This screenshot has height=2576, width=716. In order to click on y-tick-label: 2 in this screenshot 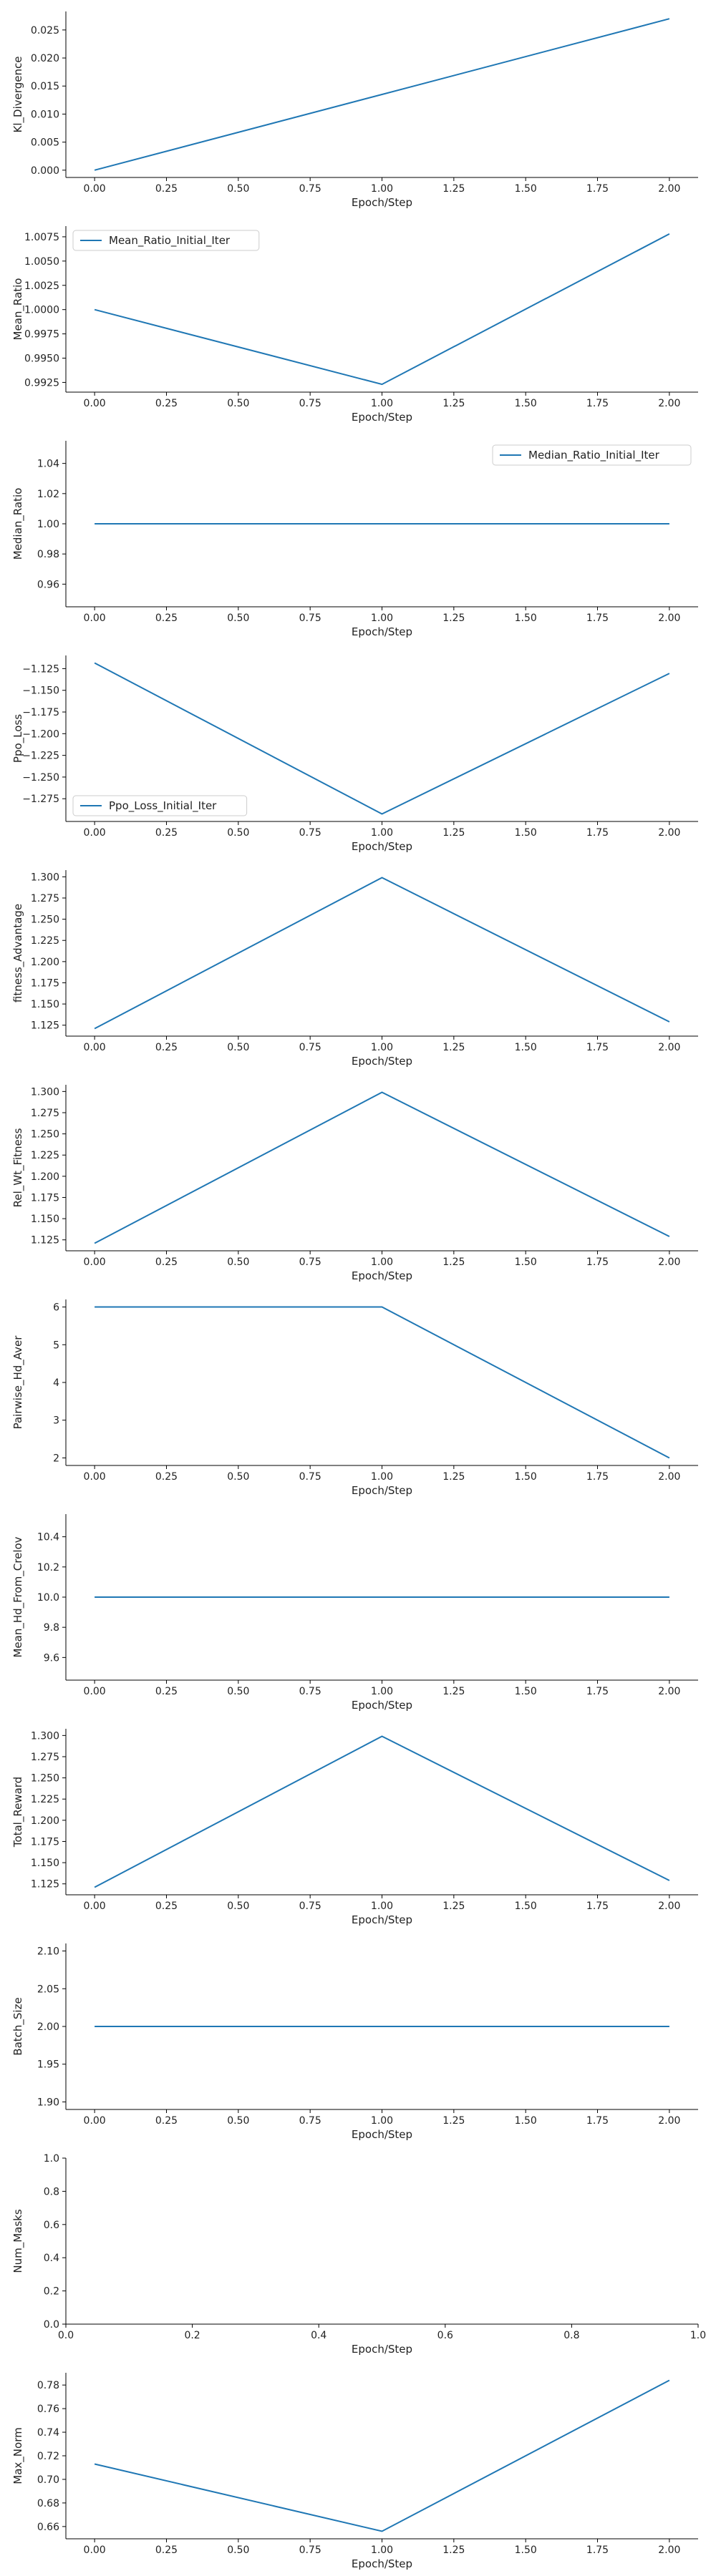, I will do `click(56, 1458)`.